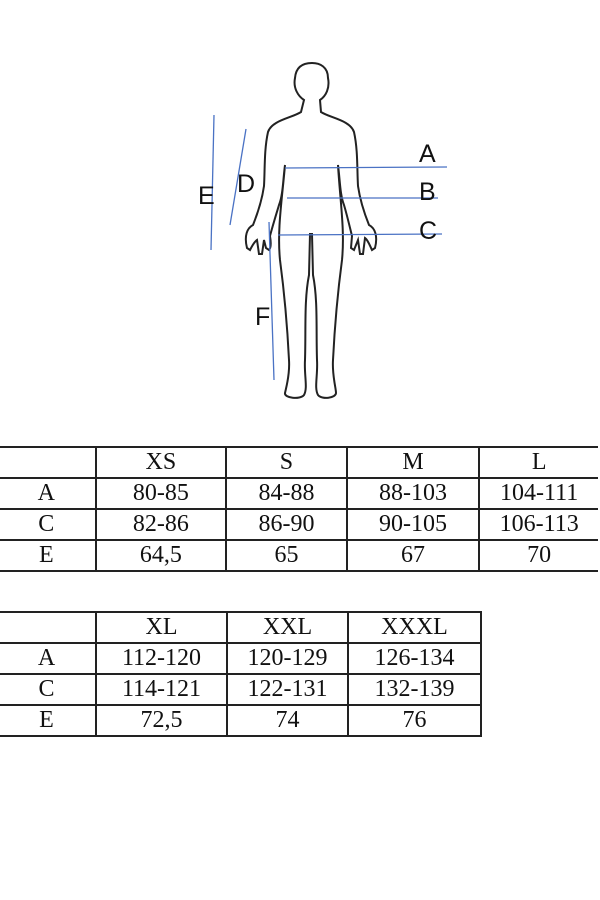 This screenshot has height=900, width=600. What do you see at coordinates (287, 689) in the screenshot?
I see `cell: 122-131` at bounding box center [287, 689].